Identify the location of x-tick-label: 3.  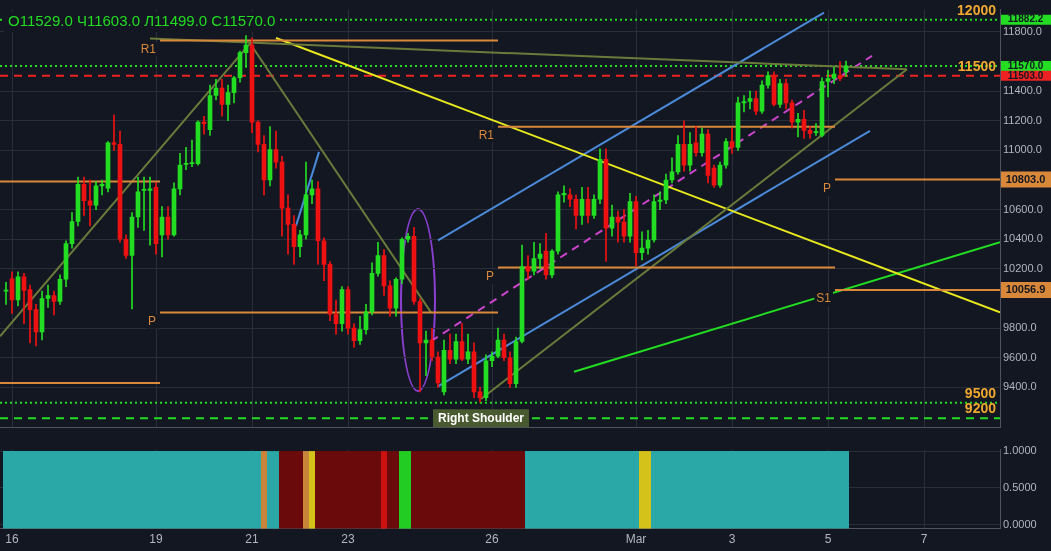
(732, 539).